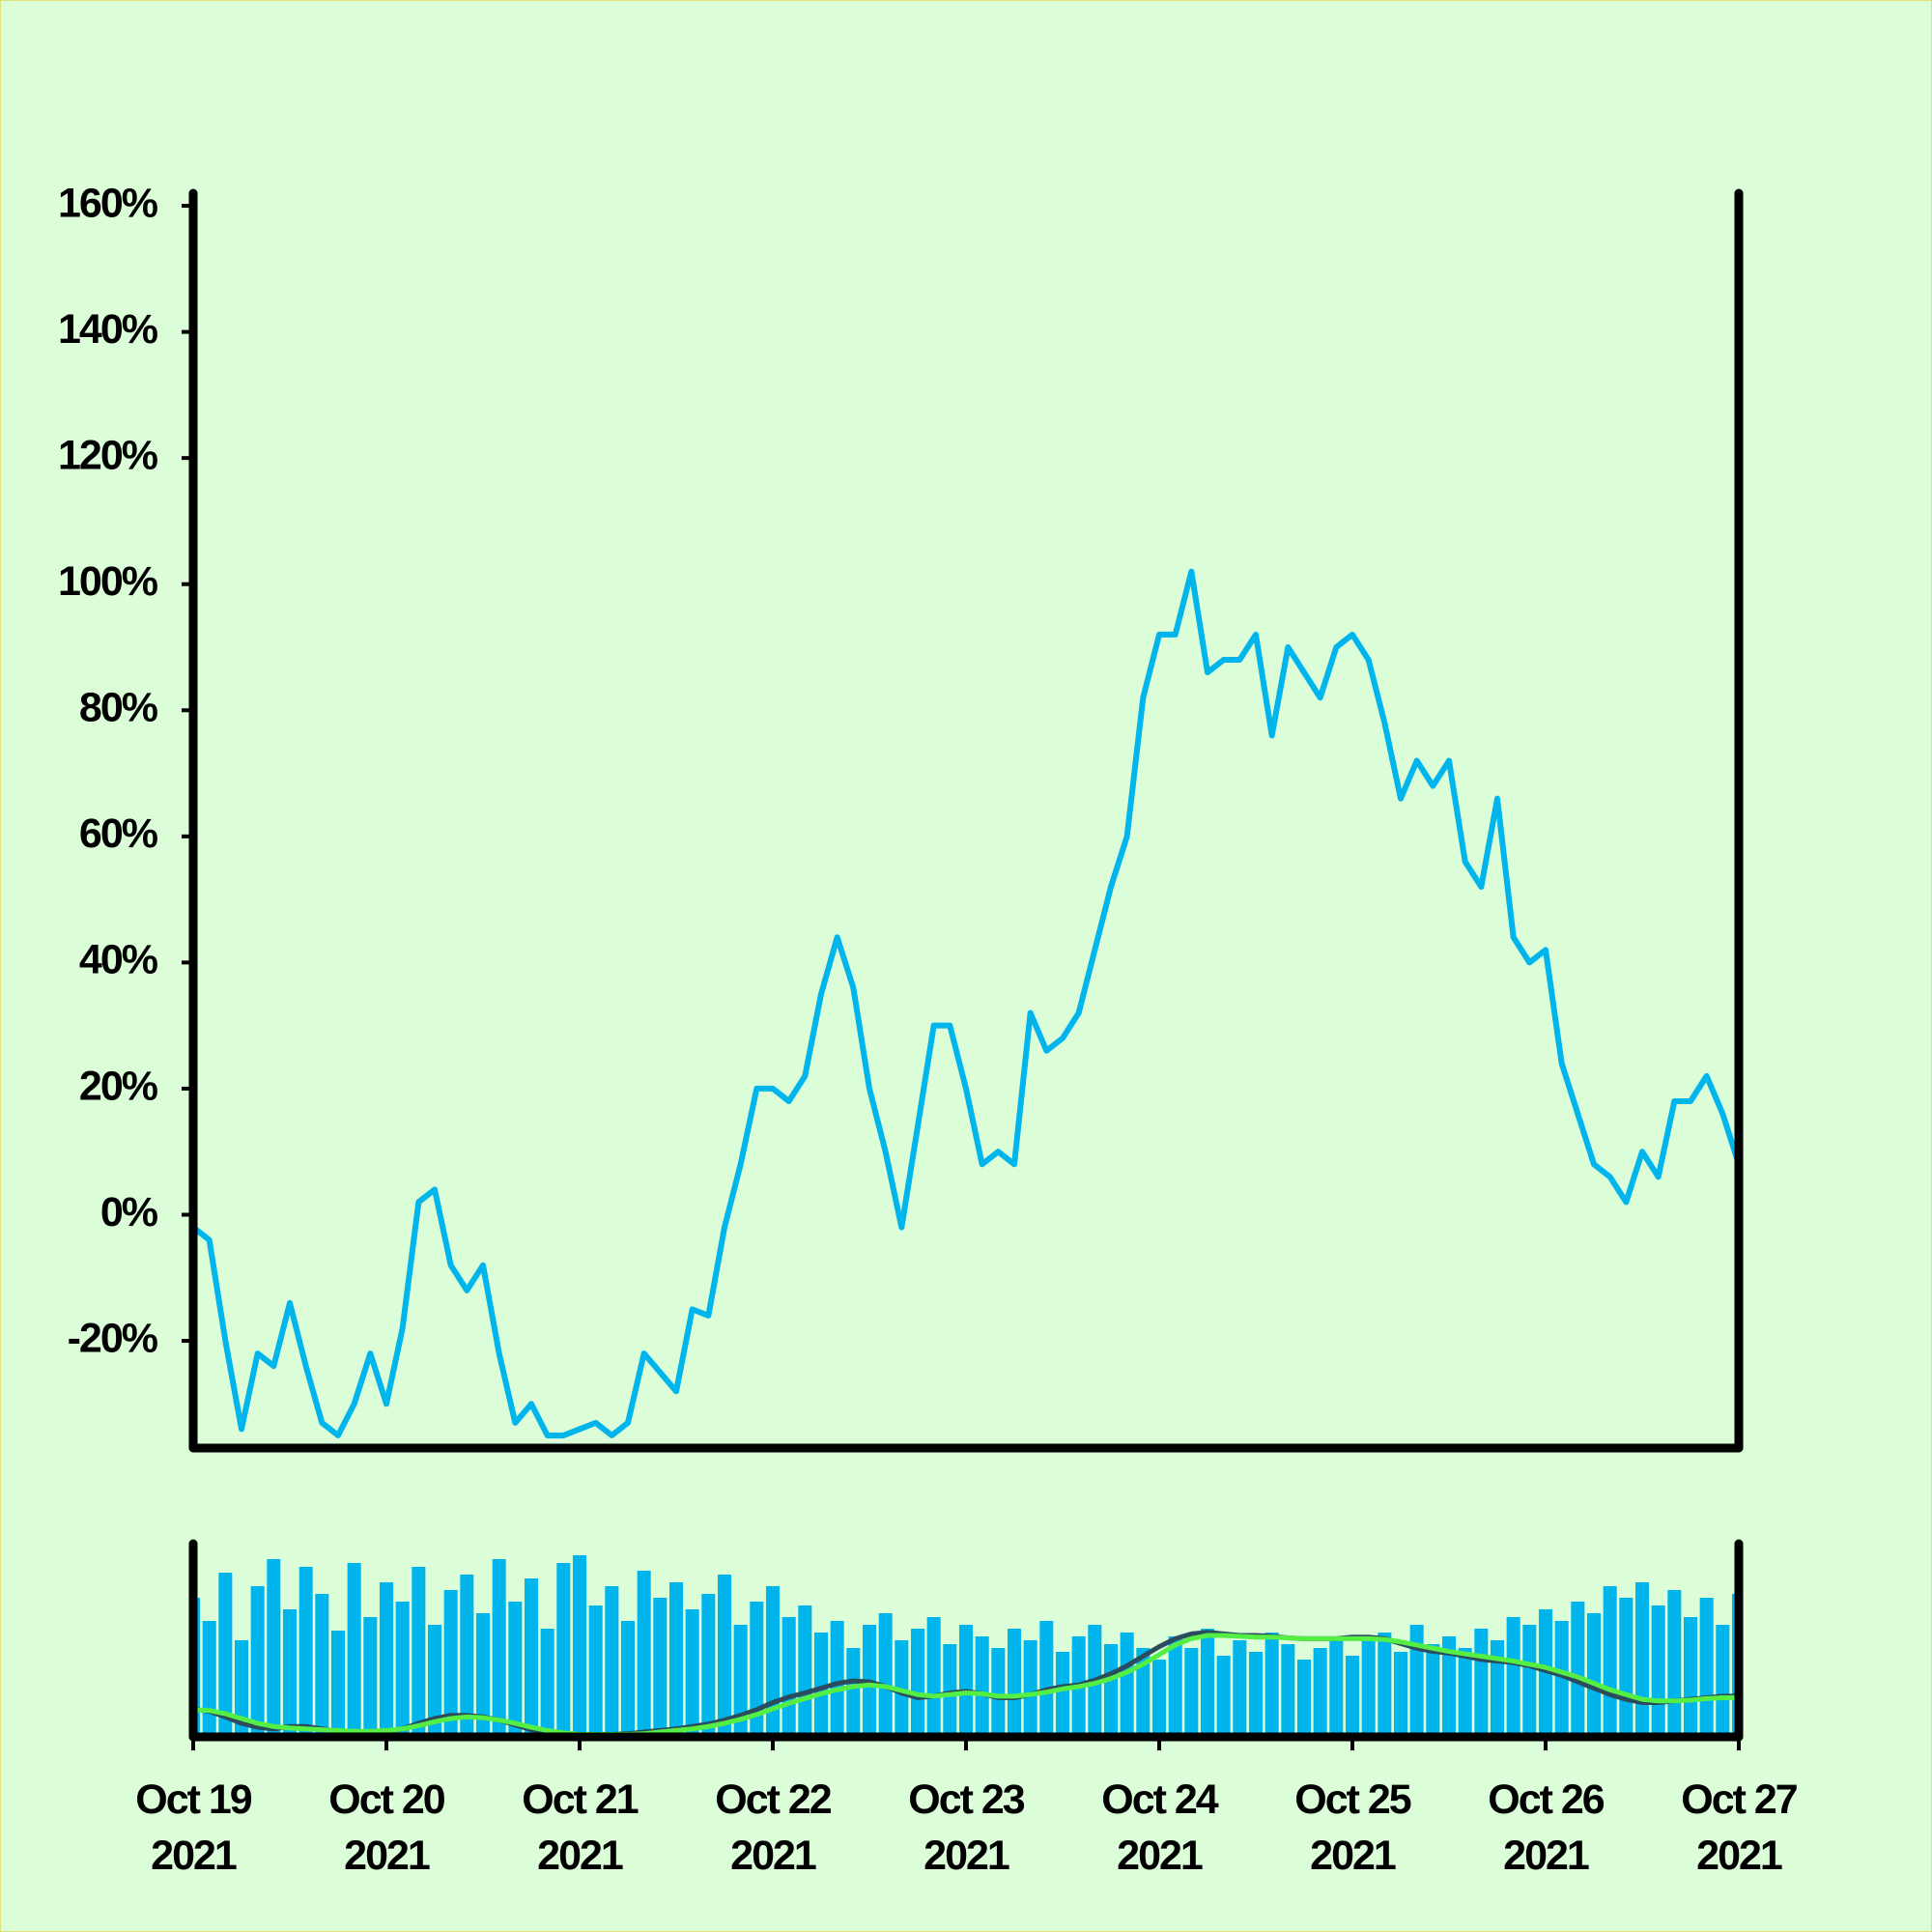  I want to click on plot-area, so click(966, 1646).